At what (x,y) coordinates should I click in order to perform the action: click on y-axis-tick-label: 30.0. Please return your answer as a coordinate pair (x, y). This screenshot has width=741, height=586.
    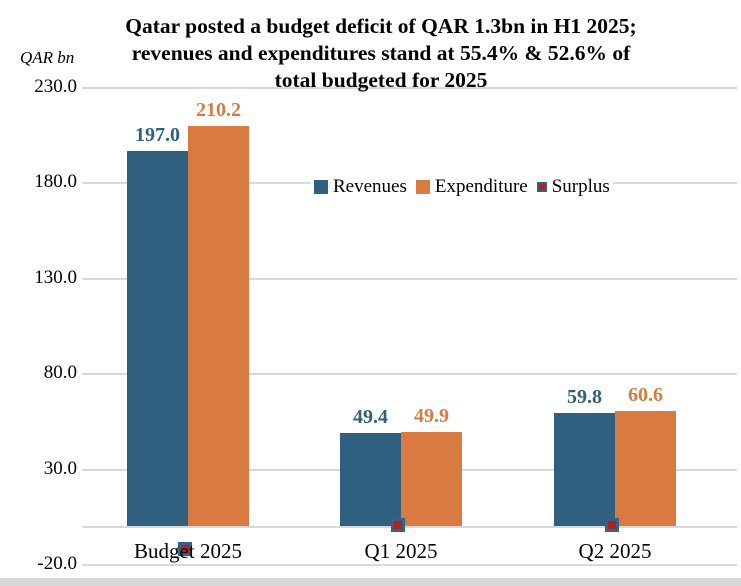
    Looking at the image, I should click on (60, 468).